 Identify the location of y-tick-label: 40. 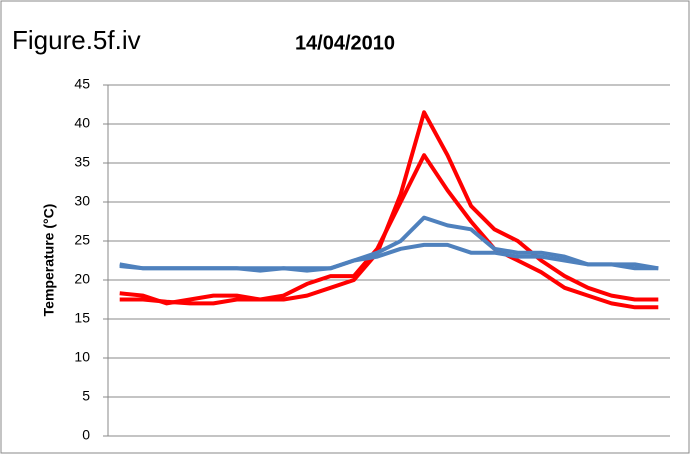
(82, 123).